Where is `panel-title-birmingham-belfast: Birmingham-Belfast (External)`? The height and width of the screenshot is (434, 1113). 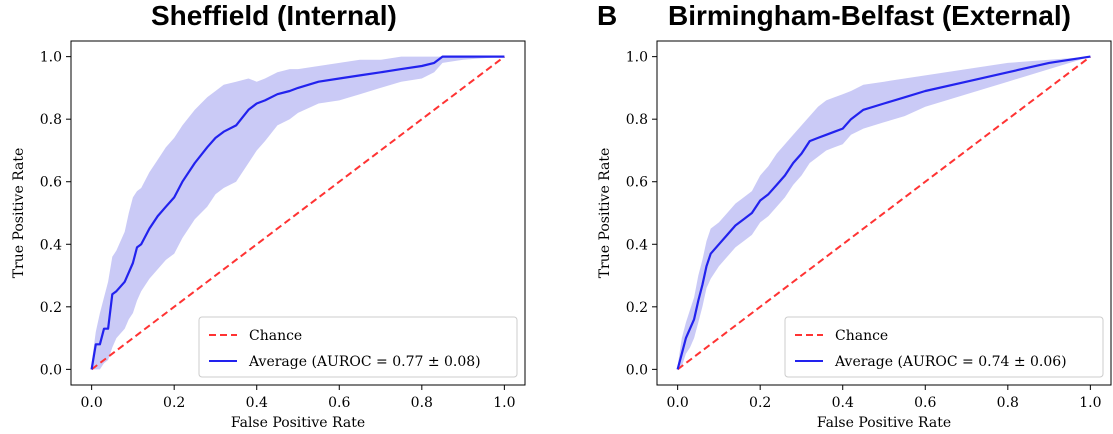 panel-title-birmingham-belfast: Birmingham-Belfast (External) is located at coordinates (869, 15).